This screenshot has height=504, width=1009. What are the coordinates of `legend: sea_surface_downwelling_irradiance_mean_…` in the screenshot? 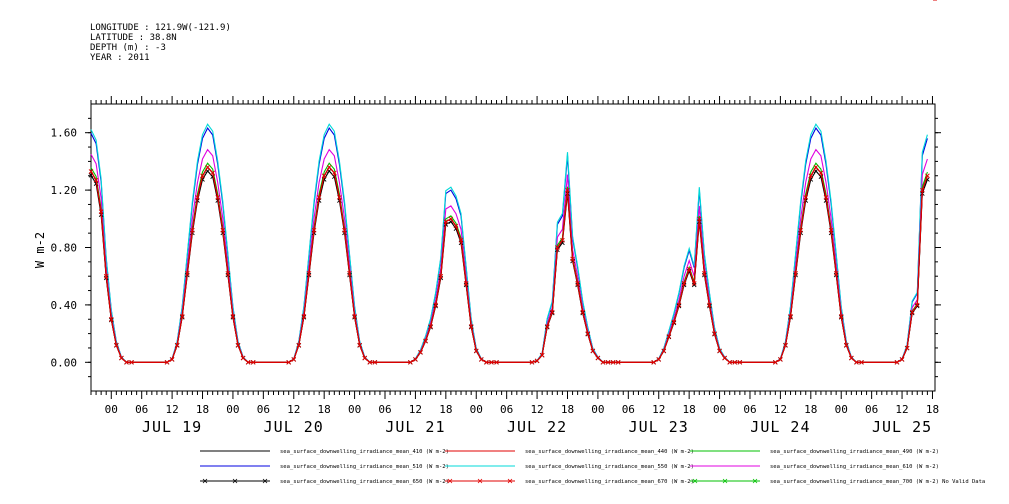 It's located at (592, 467).